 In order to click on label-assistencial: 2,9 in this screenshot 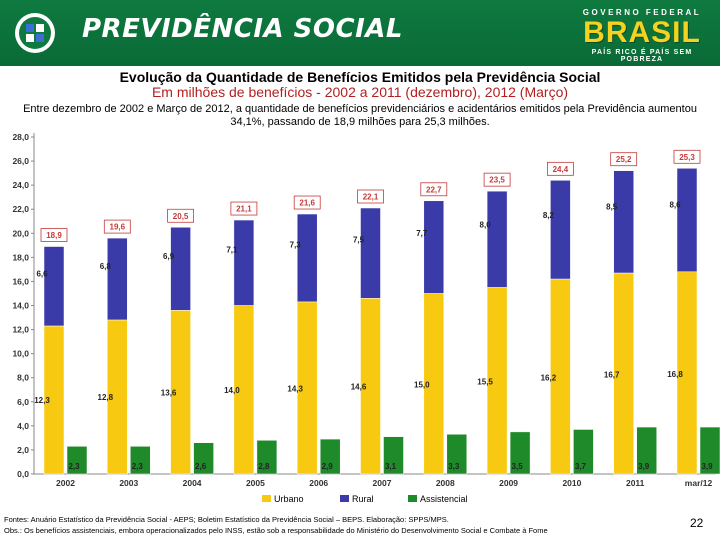, I will do `click(328, 466)`.